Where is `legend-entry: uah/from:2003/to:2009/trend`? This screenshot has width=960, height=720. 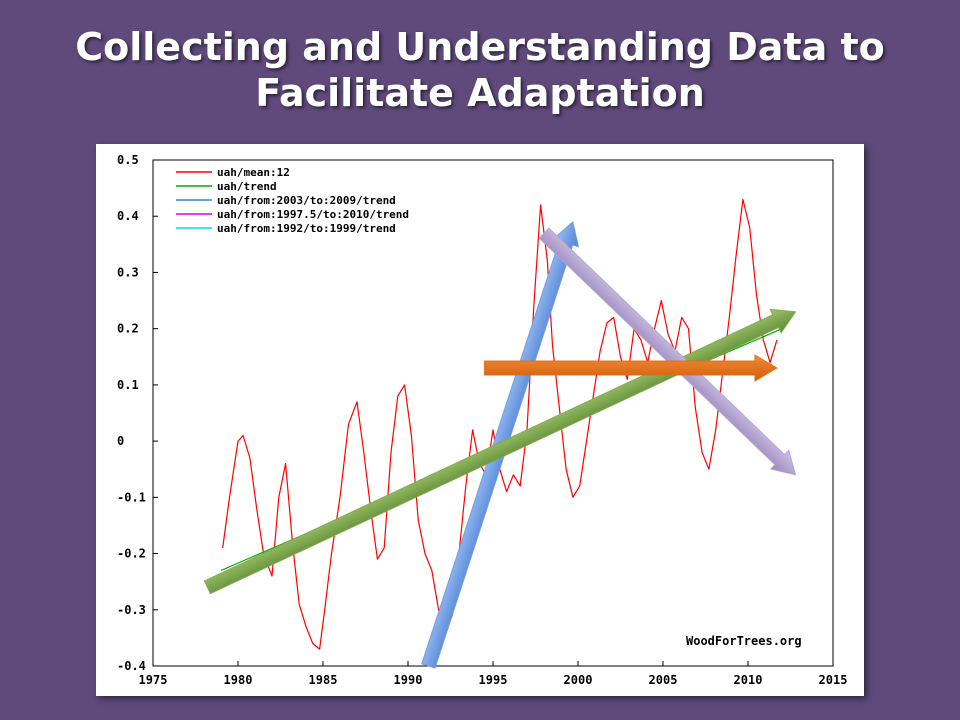 legend-entry: uah/from:2003/to:2009/trend is located at coordinates (306, 200).